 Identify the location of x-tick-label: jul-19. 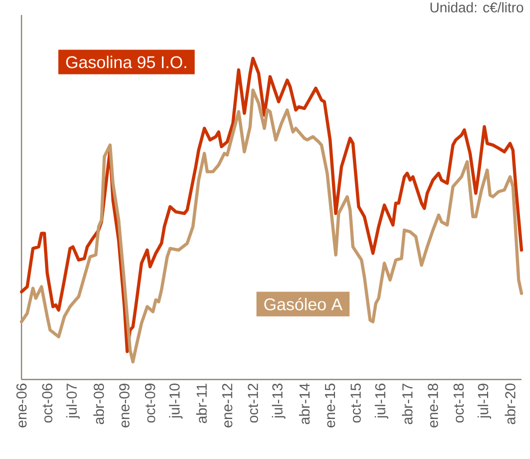
(485, 401).